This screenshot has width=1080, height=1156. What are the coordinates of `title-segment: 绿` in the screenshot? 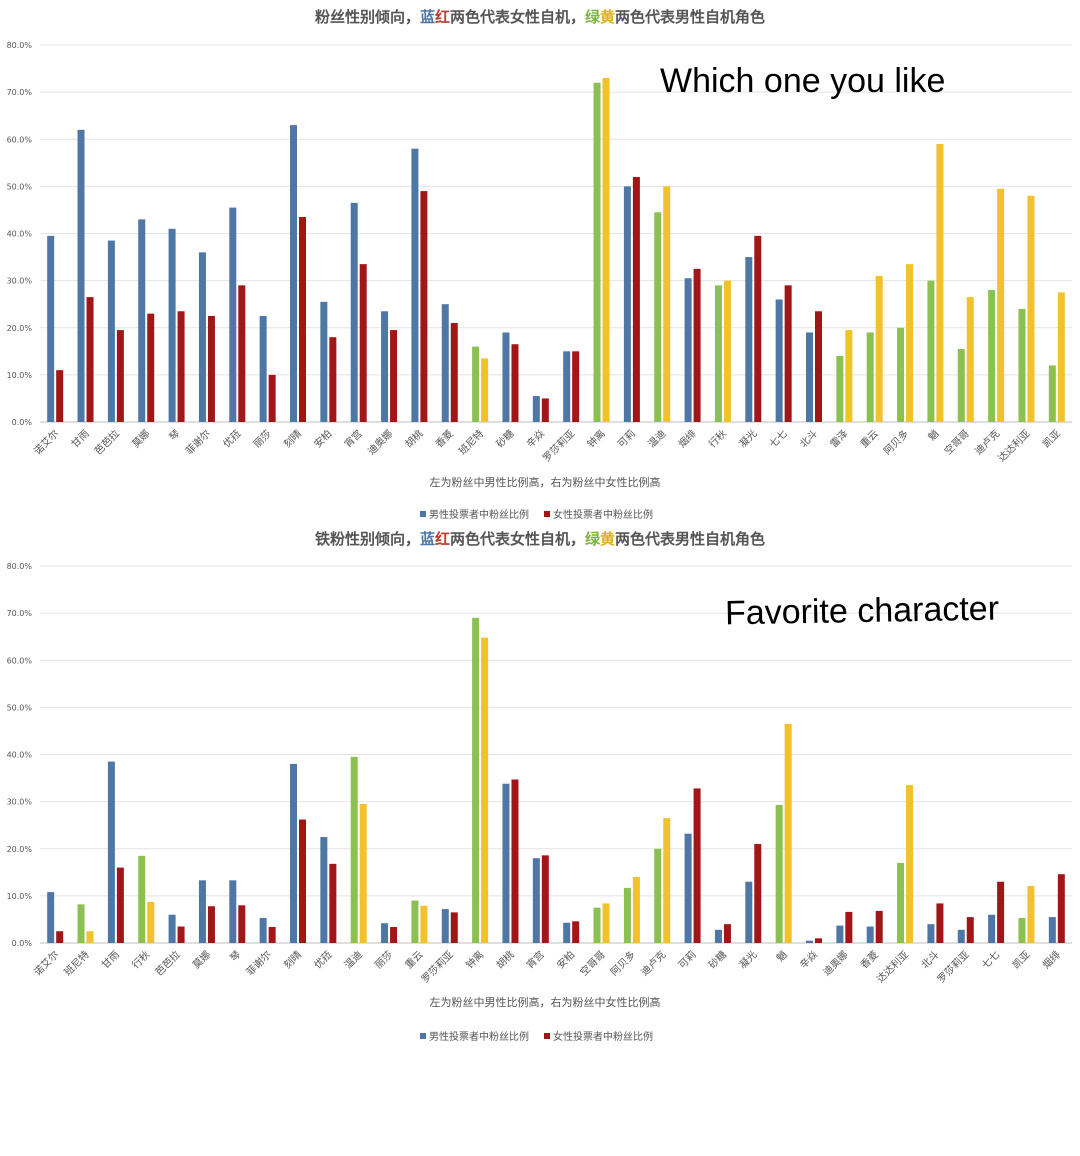 It's located at (593, 17).